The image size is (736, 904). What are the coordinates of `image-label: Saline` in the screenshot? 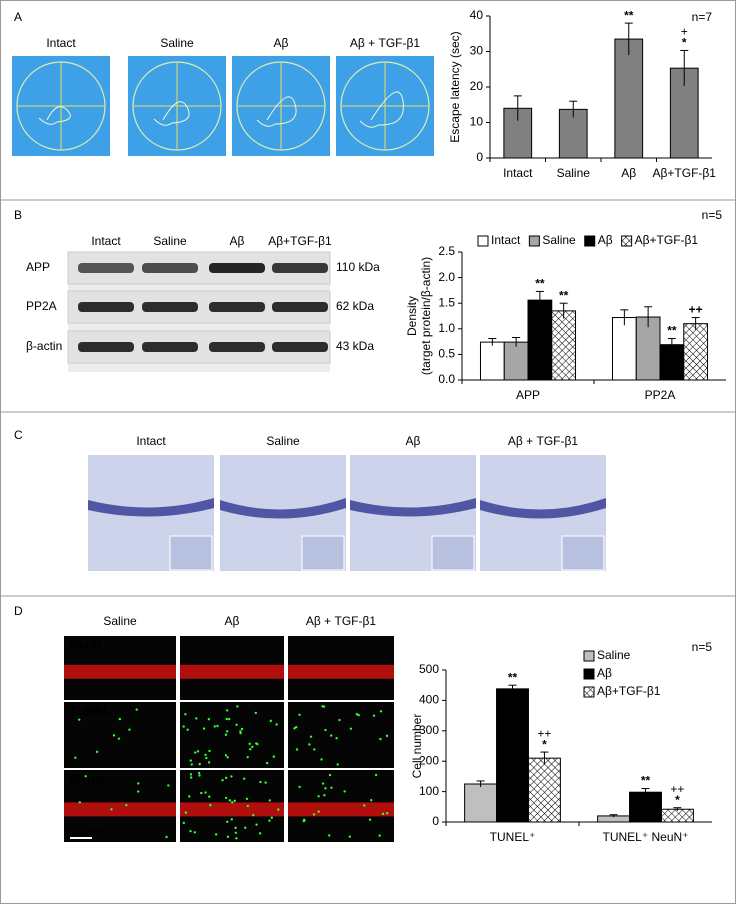 It's located at (283, 441).